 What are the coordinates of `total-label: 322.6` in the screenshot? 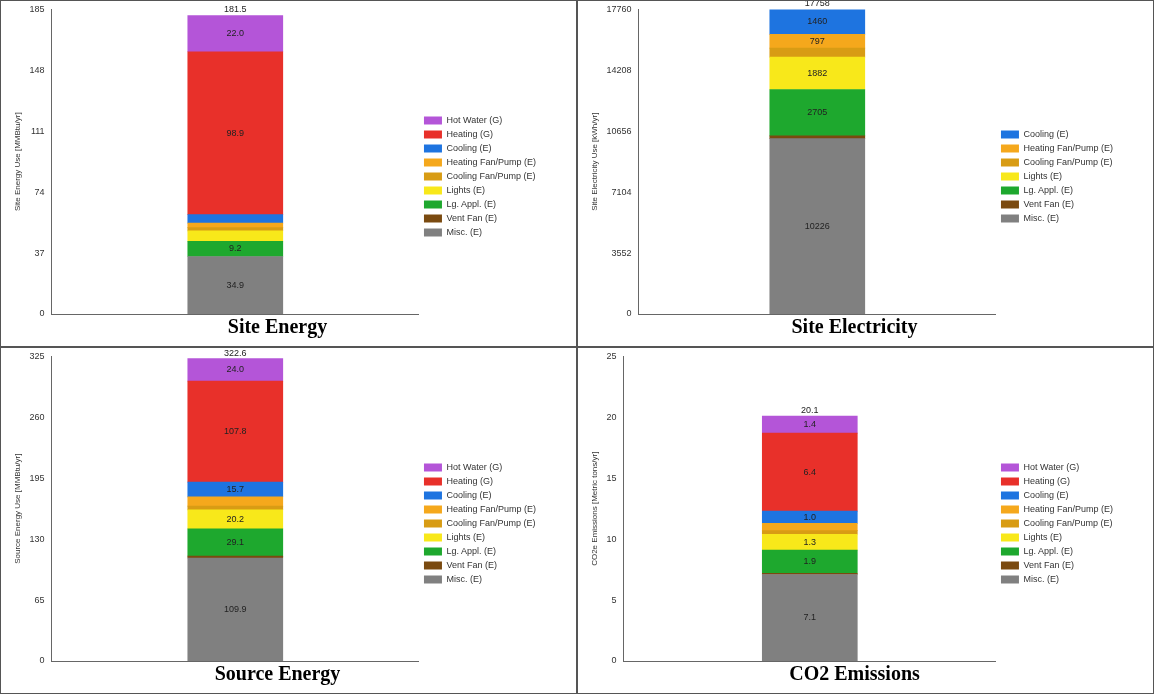 It's located at (235, 352).